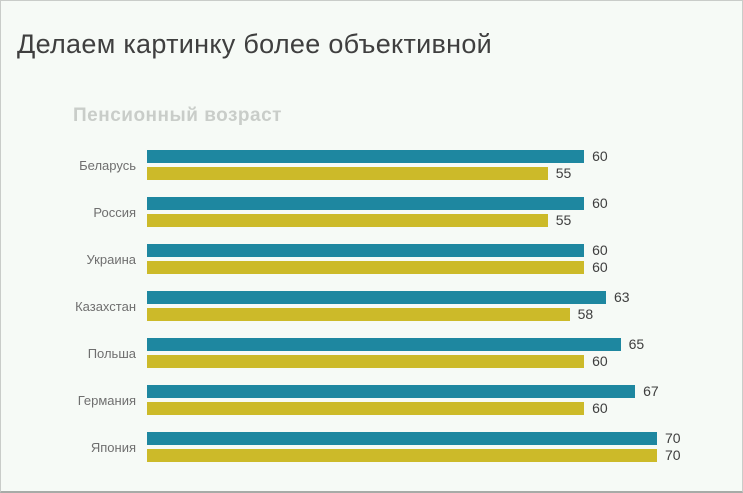 This screenshot has width=743, height=493. I want to click on value-label: 65, so click(636, 344).